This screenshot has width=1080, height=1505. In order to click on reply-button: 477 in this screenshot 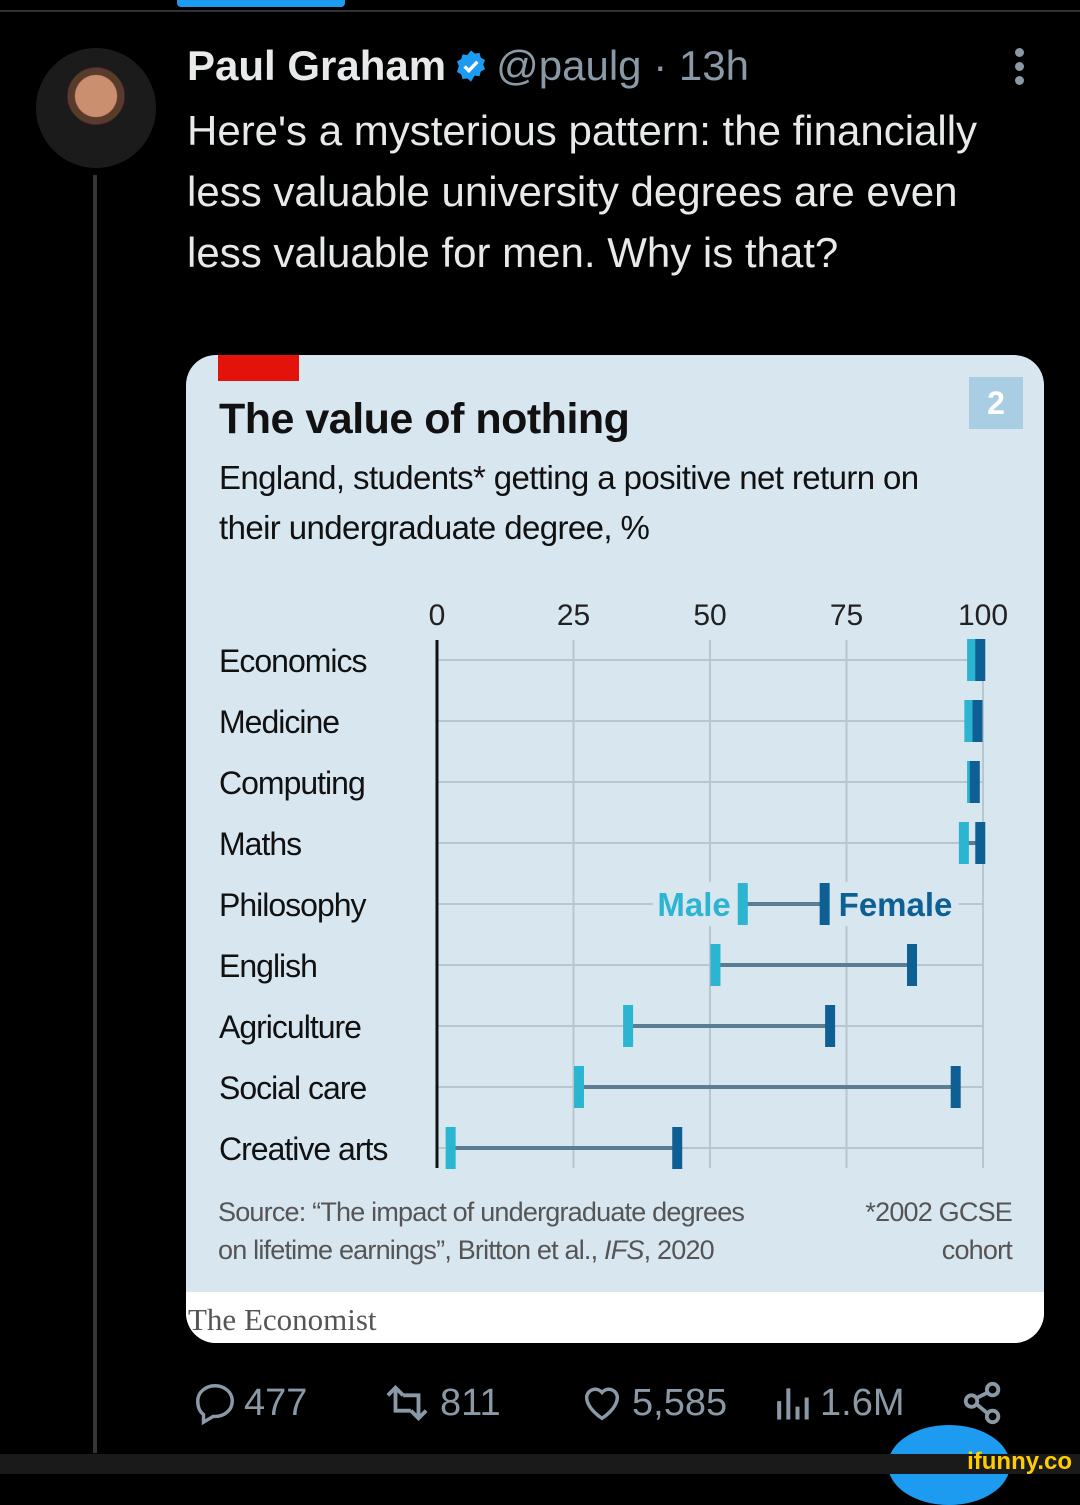, I will do `click(249, 1403)`.